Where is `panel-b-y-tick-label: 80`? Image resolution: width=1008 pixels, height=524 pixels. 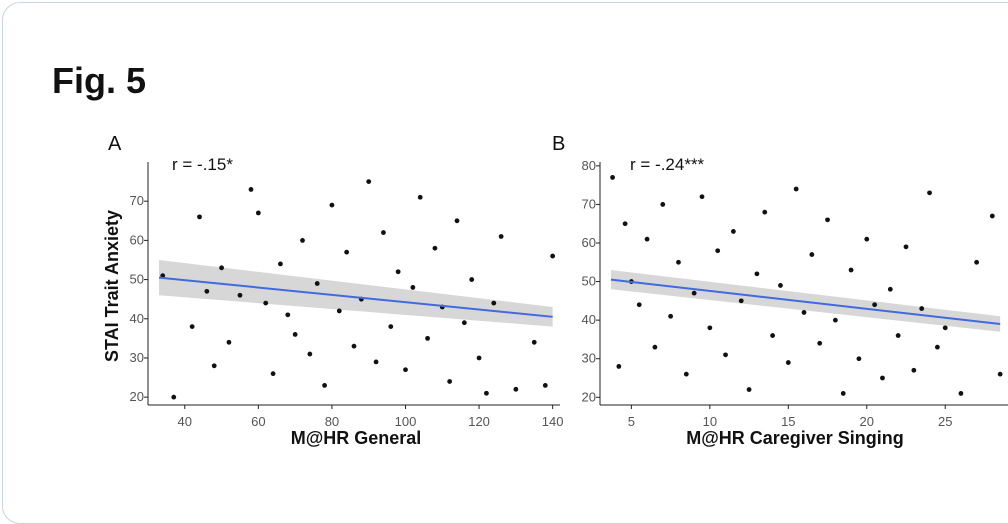 panel-b-y-tick-label: 80 is located at coordinates (589, 165).